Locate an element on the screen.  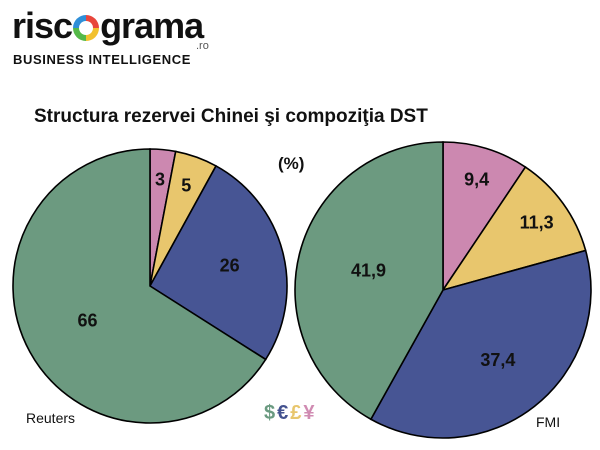
pie0-label-0: 3 is located at coordinates (160, 180).